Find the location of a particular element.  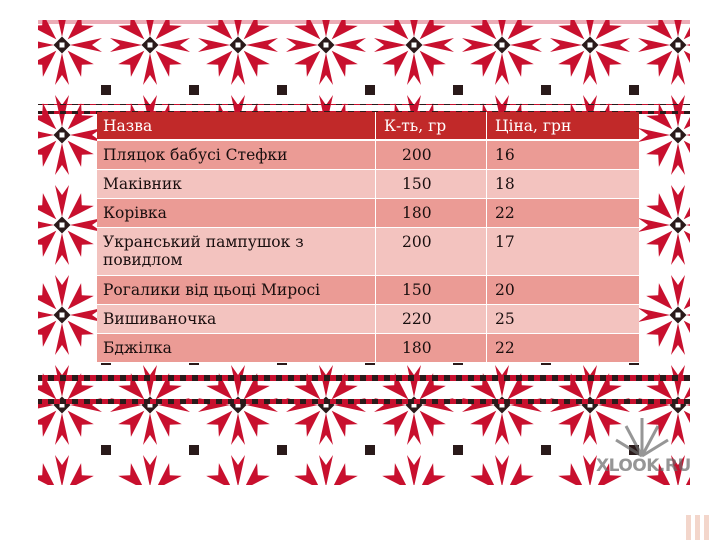

header-name: Назва is located at coordinates (236, 126).